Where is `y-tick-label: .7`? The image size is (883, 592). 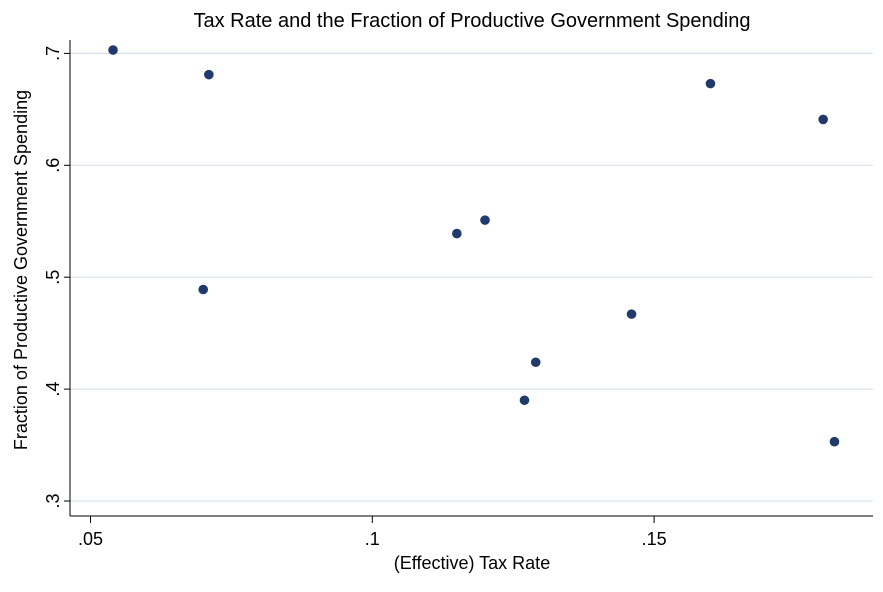
y-tick-label: .7 is located at coordinates (53, 53).